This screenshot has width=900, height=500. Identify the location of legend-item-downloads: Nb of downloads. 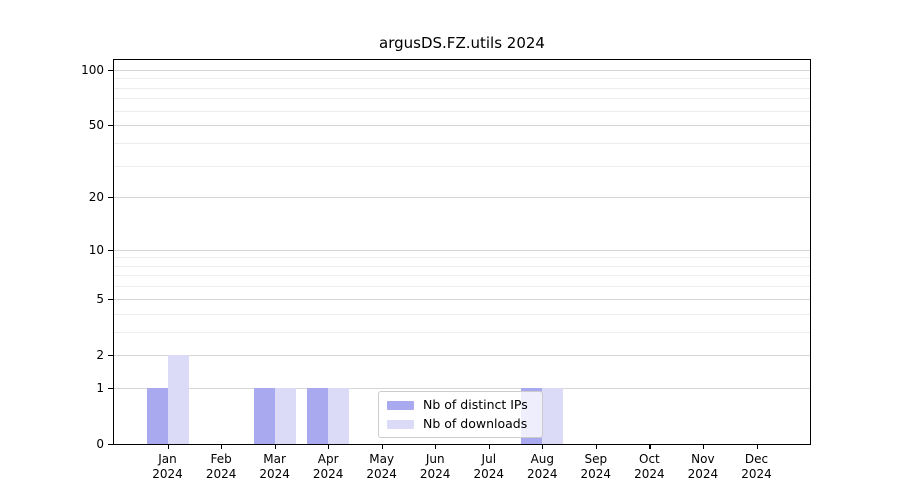
(464, 424).